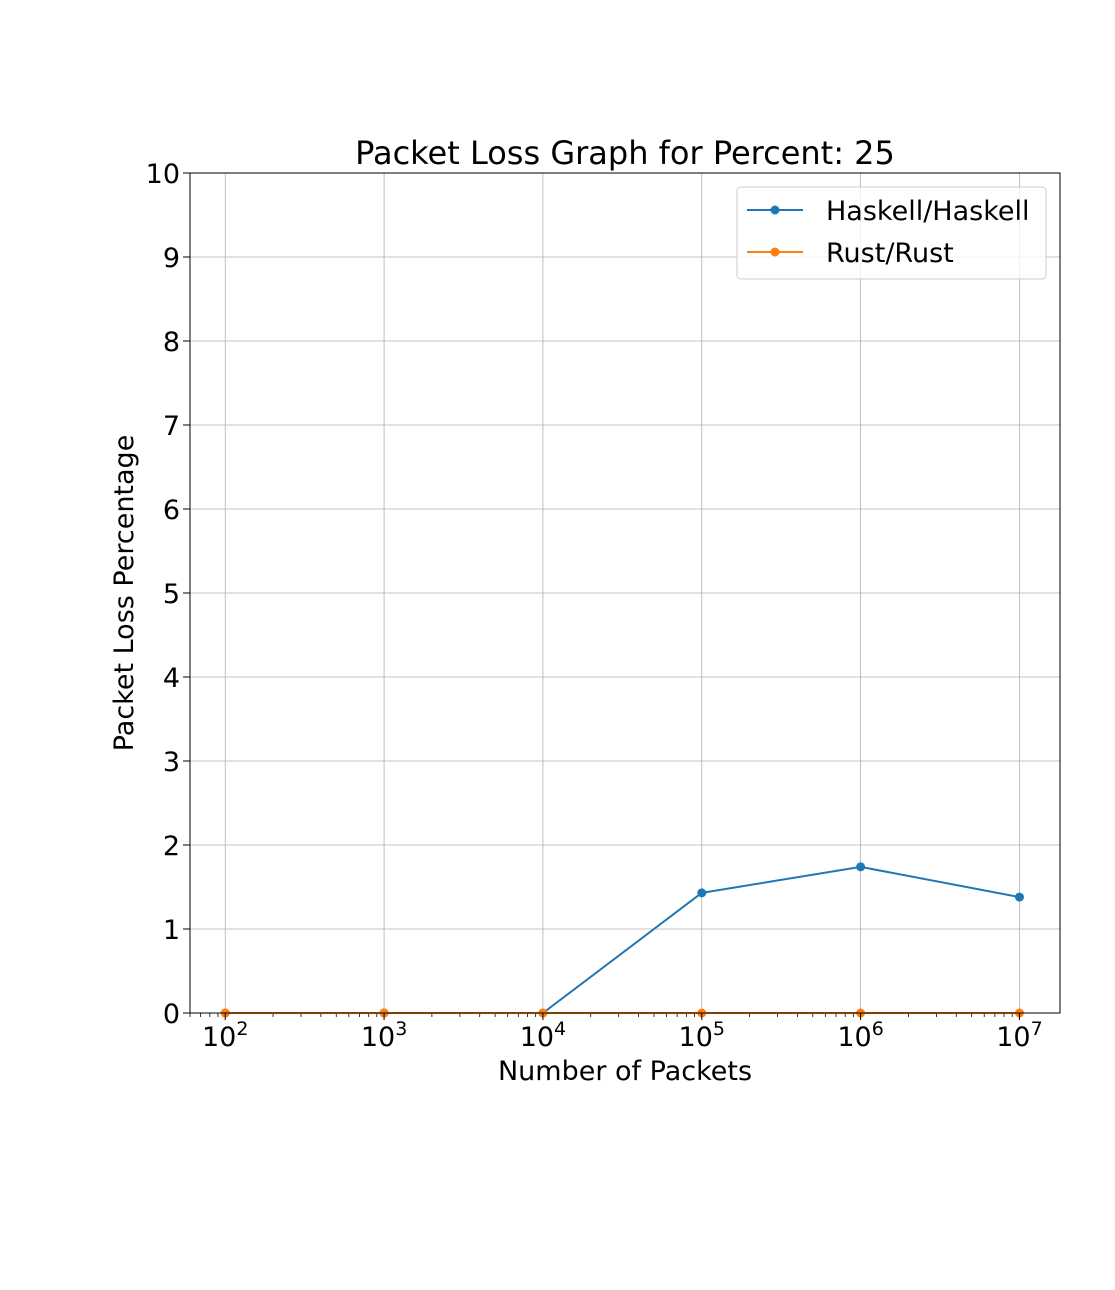  I want to click on legend: Haskell/Haskell Rust/Rust, so click(891, 233).